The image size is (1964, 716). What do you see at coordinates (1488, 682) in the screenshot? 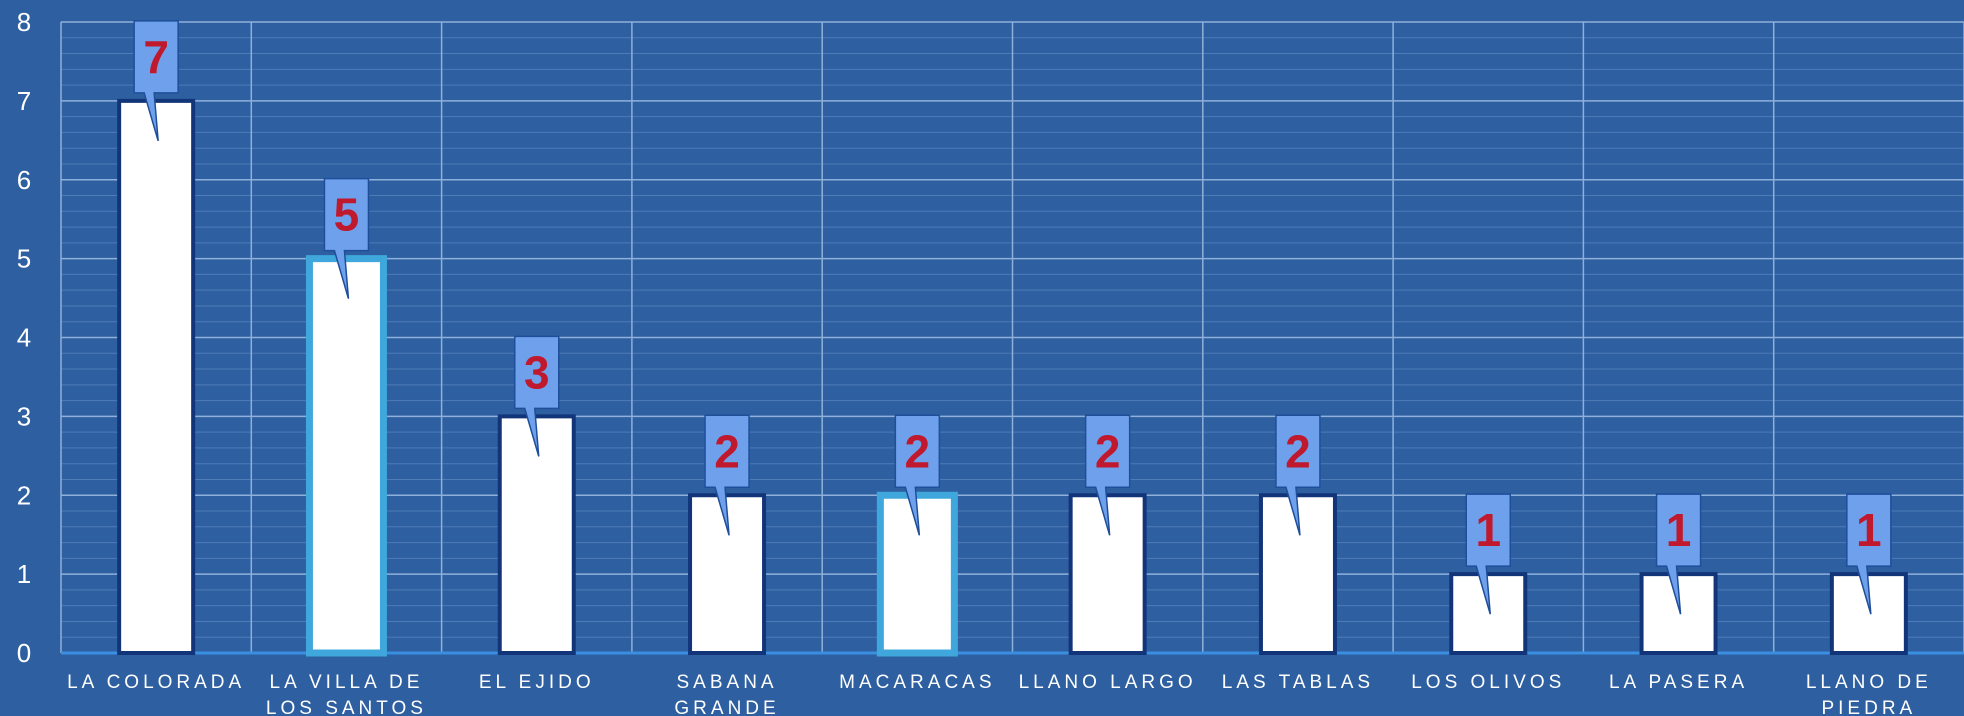
I see `x-tick-label: LOS OLIVOS` at bounding box center [1488, 682].